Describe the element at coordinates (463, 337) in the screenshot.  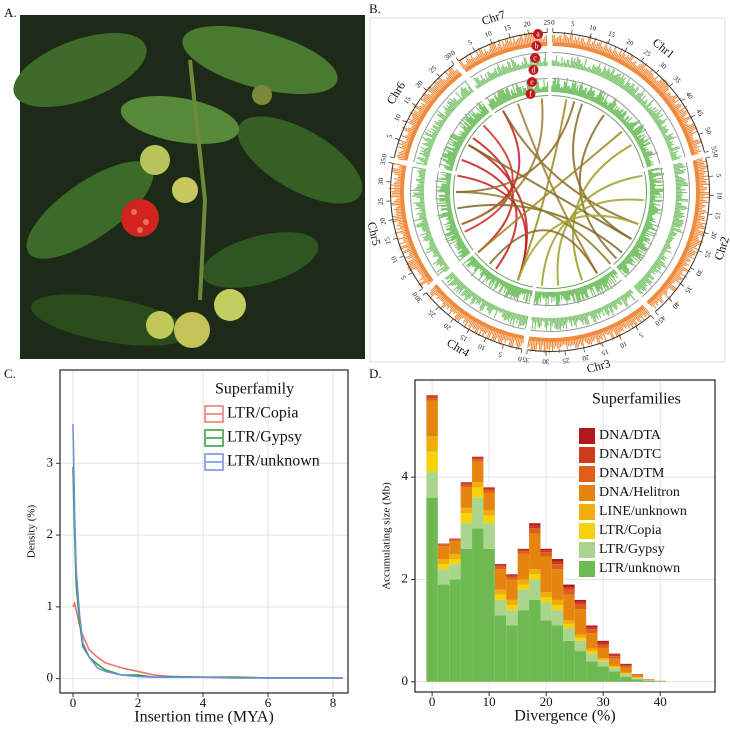
I see `circos-tick-label: 15` at that location.